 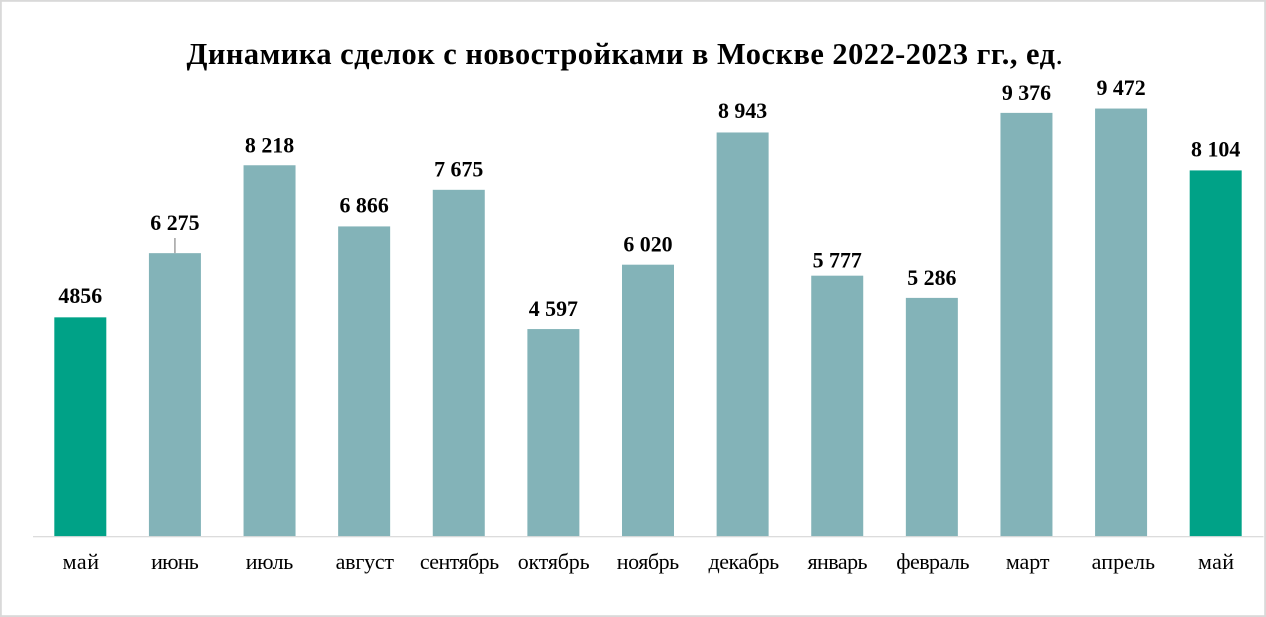 What do you see at coordinates (553, 308) in the screenshot?
I see `svg-text: 4 597` at bounding box center [553, 308].